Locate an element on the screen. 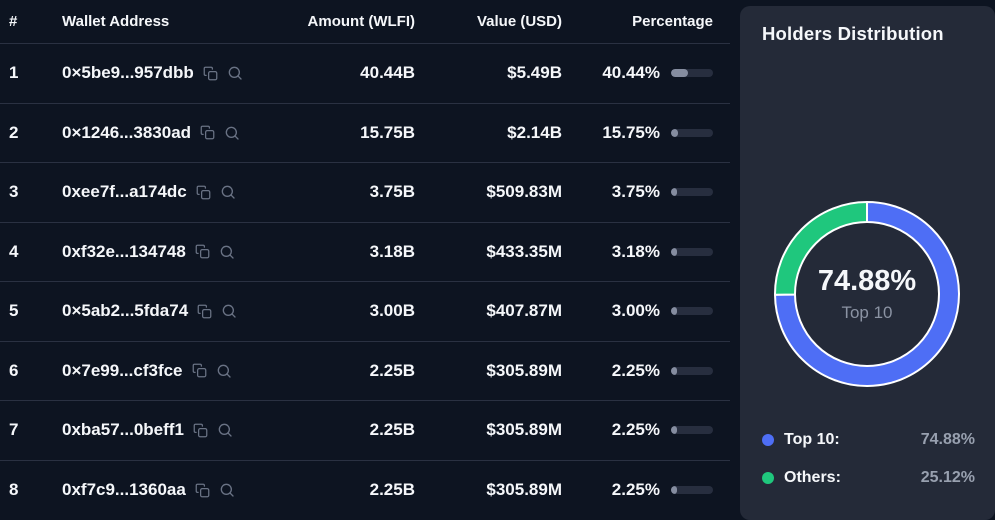 The height and width of the screenshot is (520, 995). legend-value: 74.88% is located at coordinates (948, 440).